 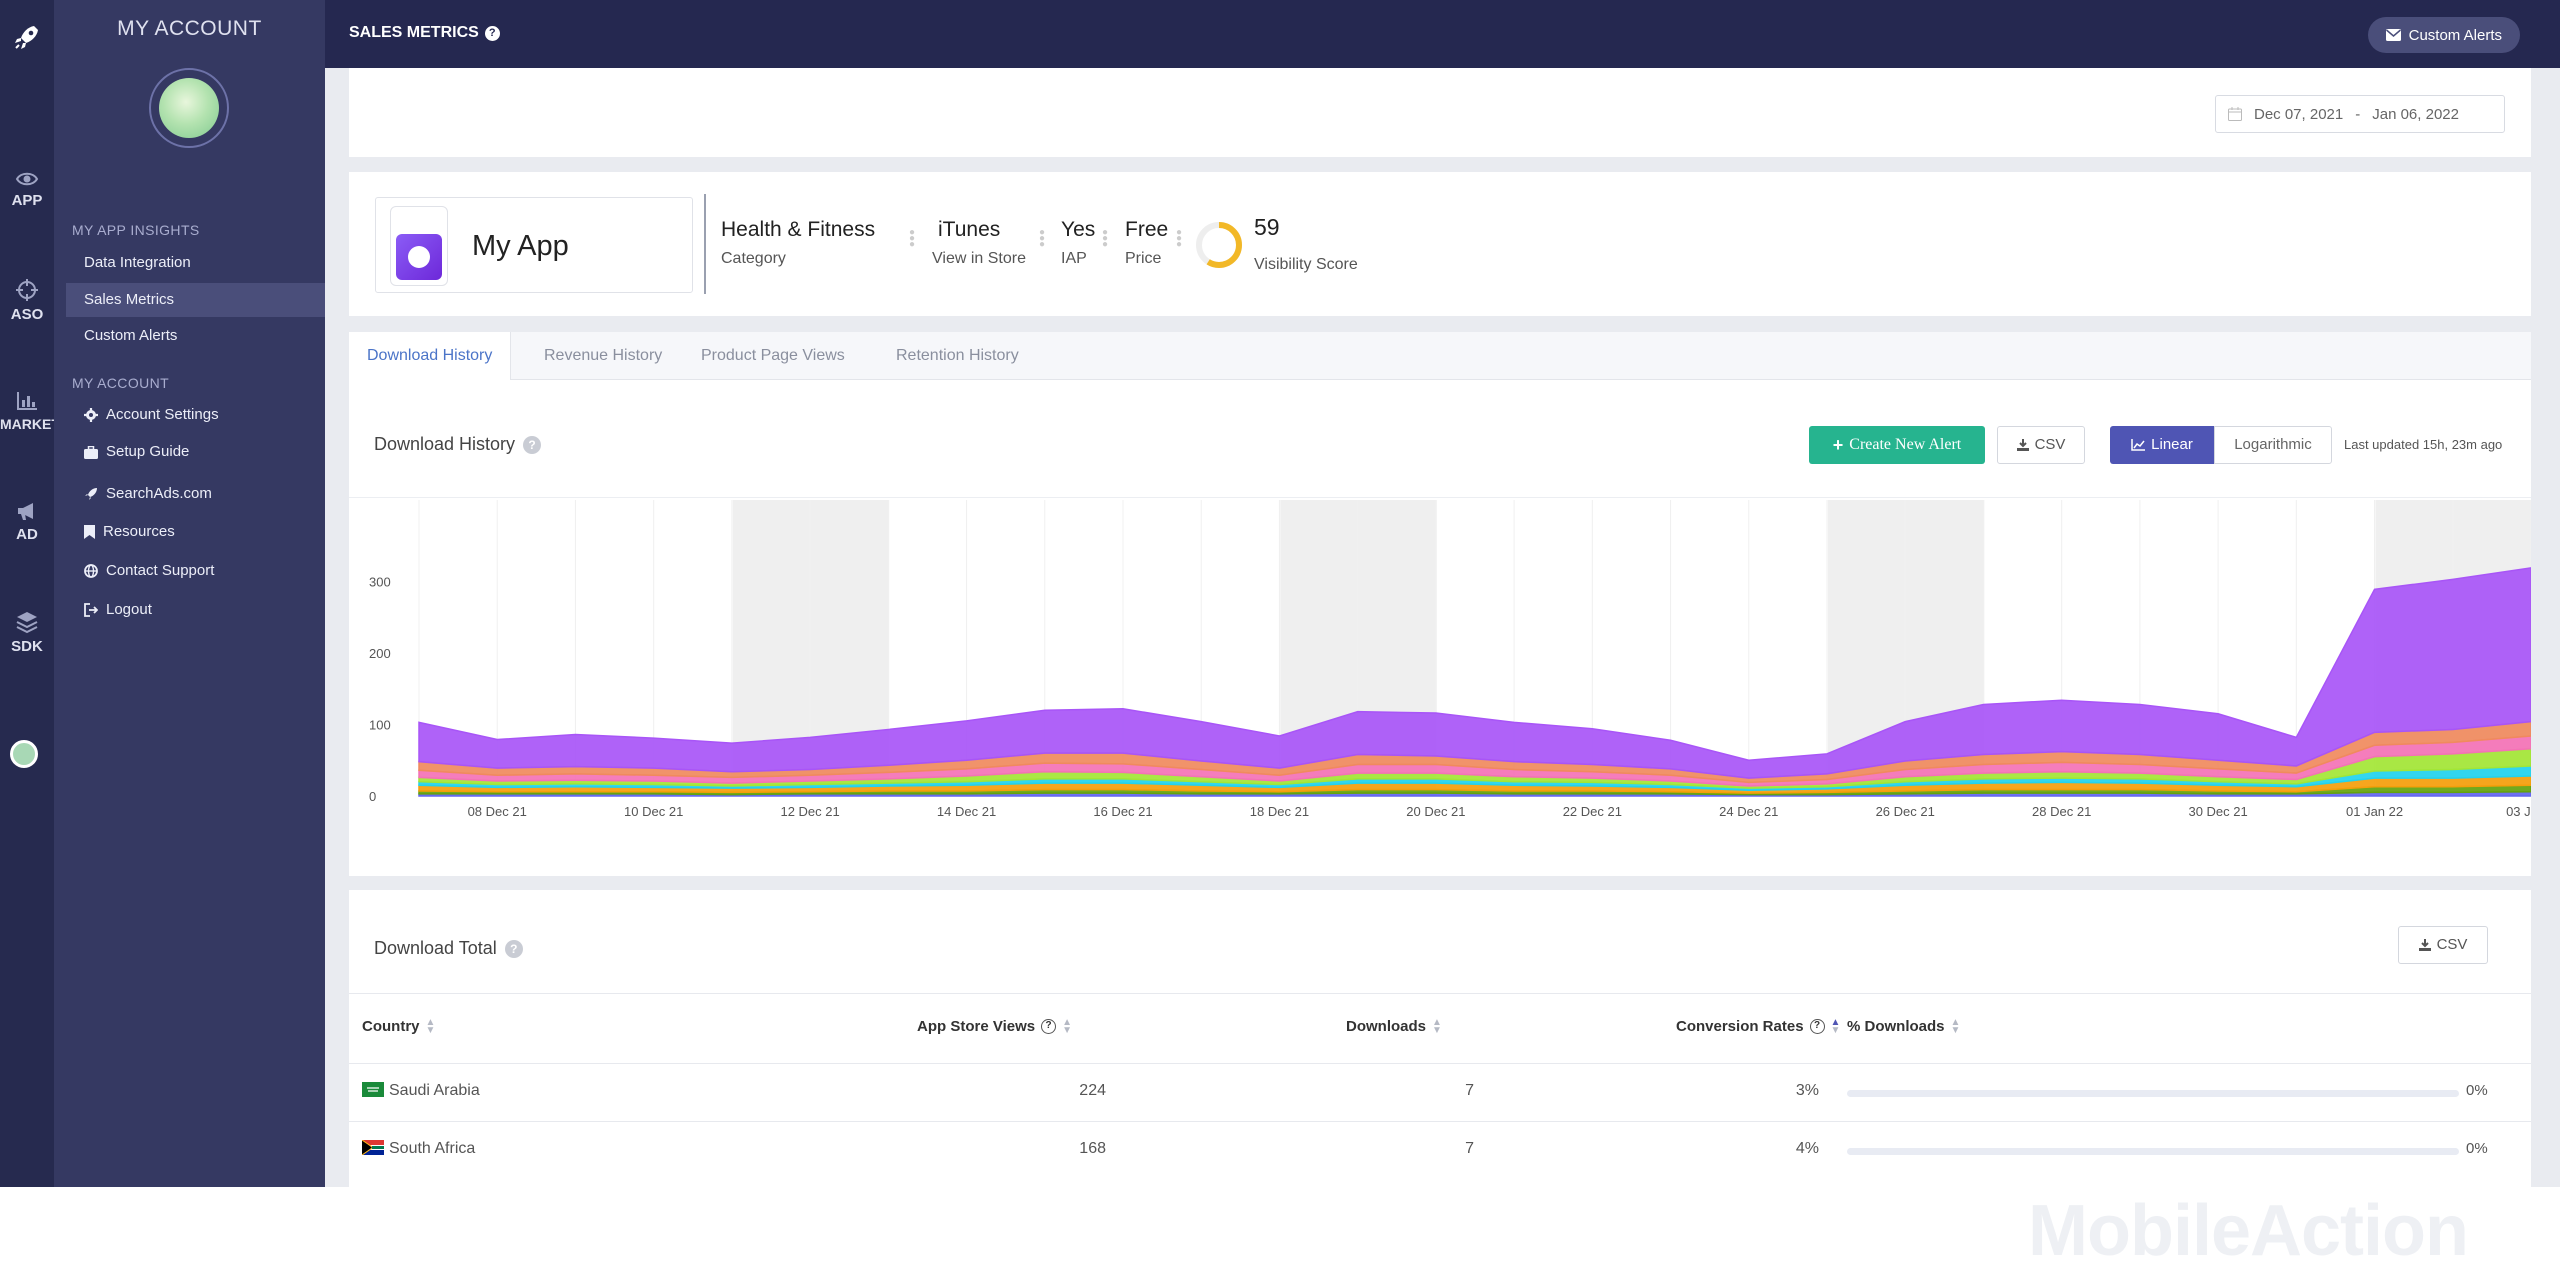 What do you see at coordinates (391, 1026) in the screenshot?
I see `column-header-label: Country` at bounding box center [391, 1026].